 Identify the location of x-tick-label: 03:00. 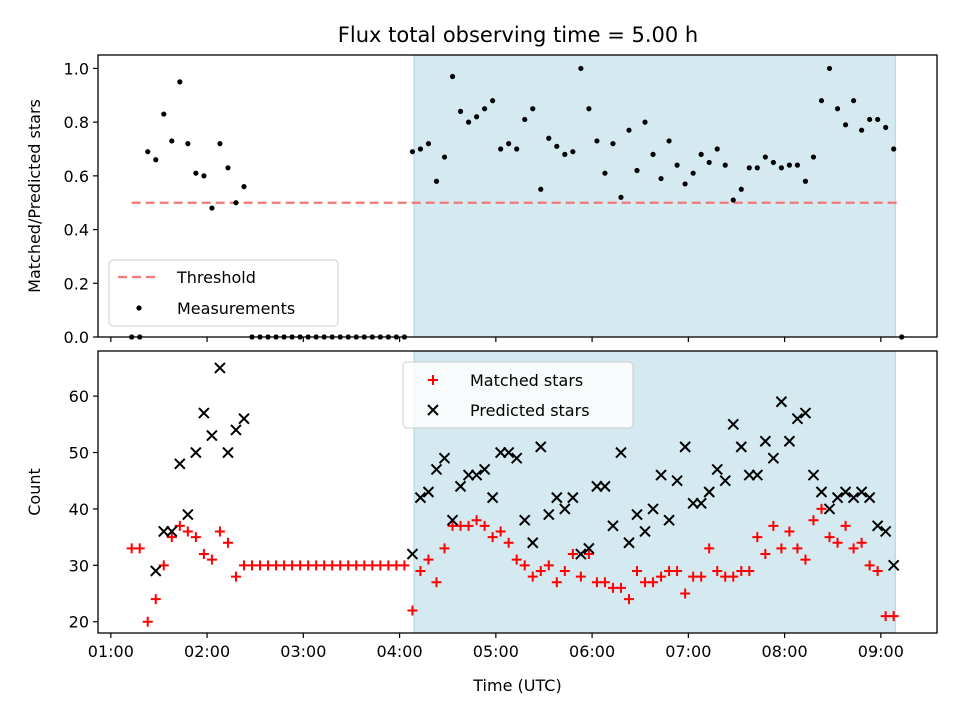
(303, 651).